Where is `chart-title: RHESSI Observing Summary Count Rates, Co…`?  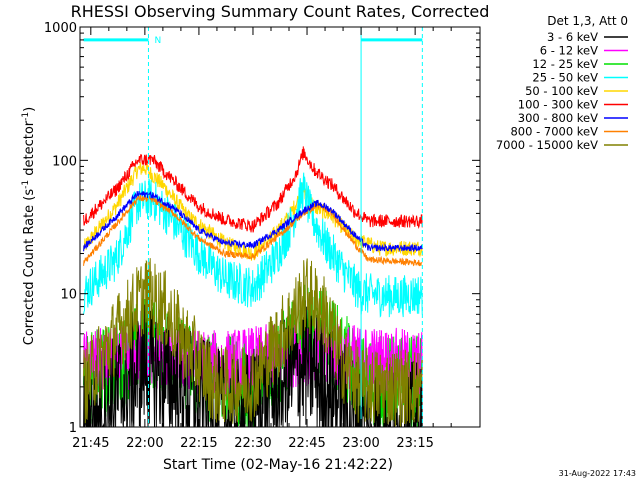 chart-title: RHESSI Observing Summary Count Rates, Co… is located at coordinates (280, 11).